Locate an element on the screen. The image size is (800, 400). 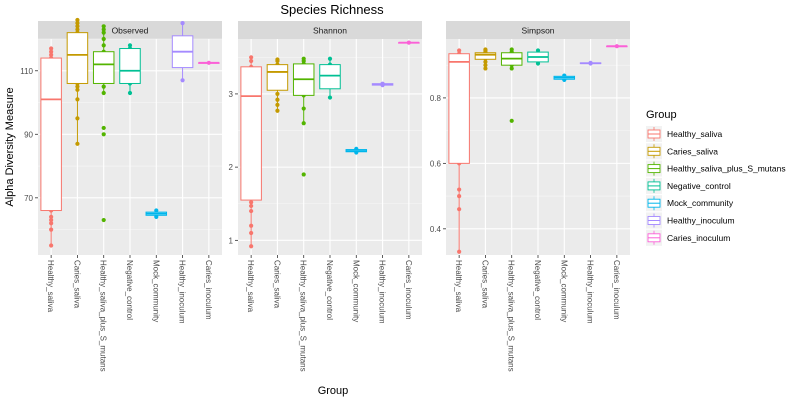
strip-label: Observed is located at coordinates (130, 31).